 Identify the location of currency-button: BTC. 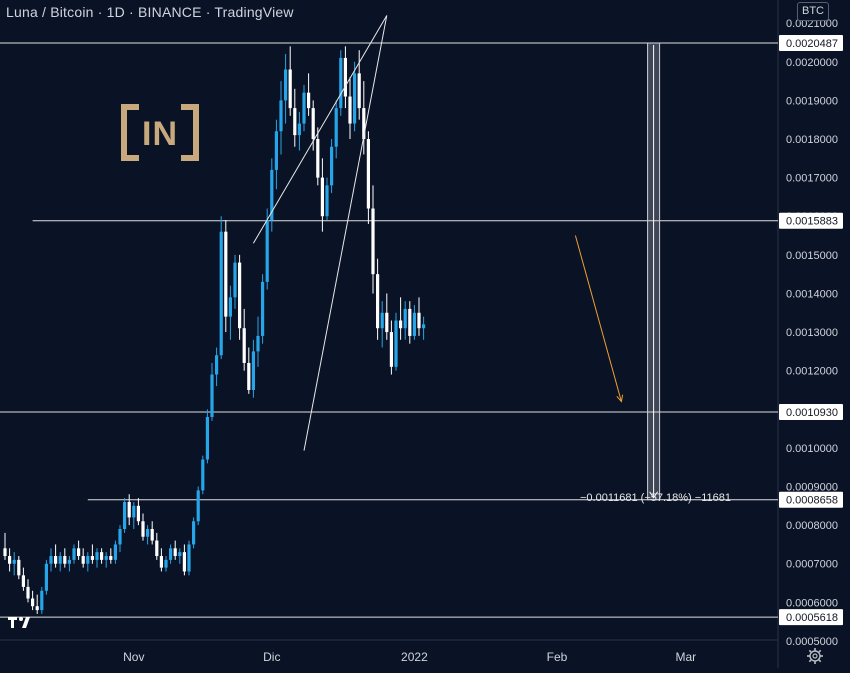
(813, 11).